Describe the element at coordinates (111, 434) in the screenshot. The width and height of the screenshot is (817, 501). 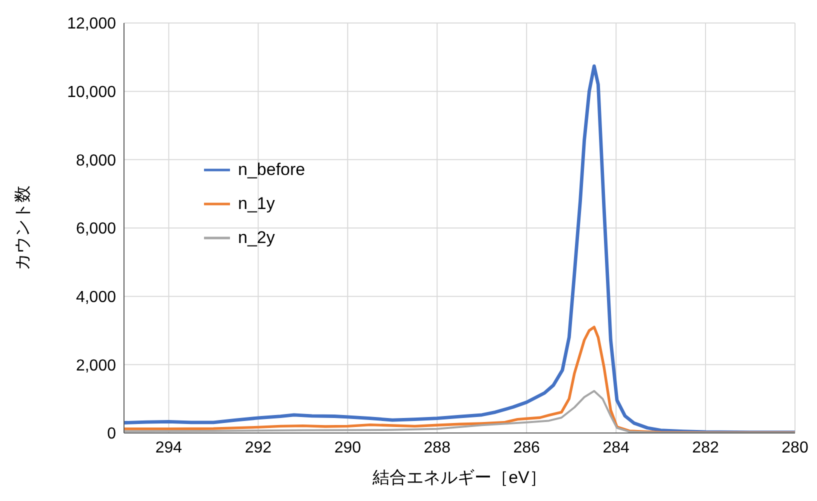
I see `y-tick-label: 0` at that location.